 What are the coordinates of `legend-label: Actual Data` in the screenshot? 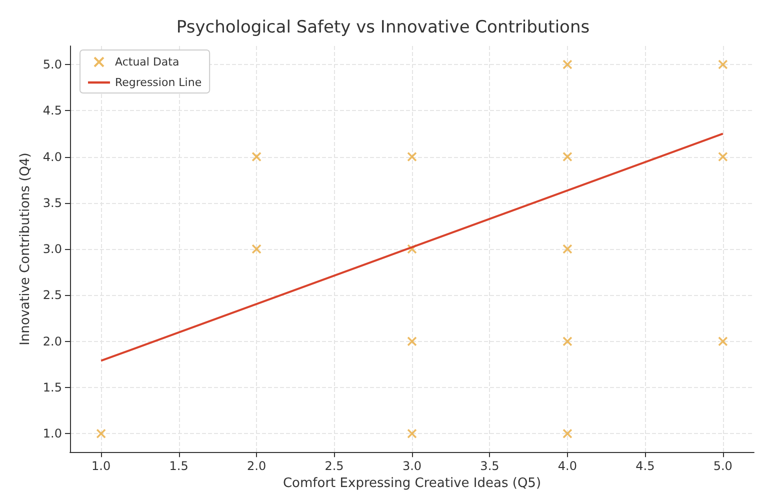 It's located at (147, 62).